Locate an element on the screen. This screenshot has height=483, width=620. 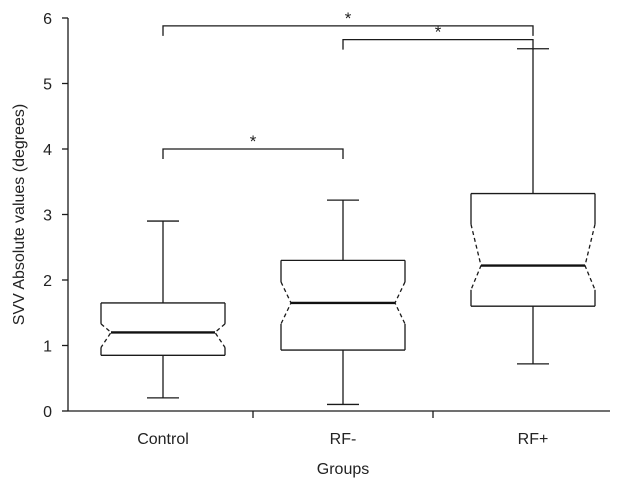
x-tick-label: Control is located at coordinates (163, 439).